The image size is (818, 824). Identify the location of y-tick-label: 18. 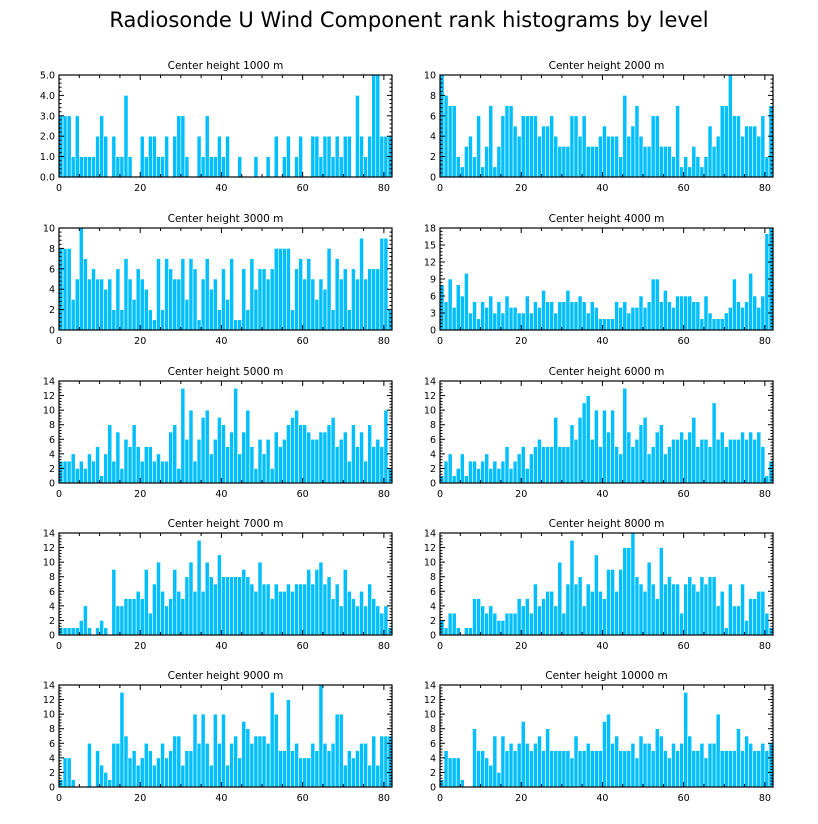
(430, 229).